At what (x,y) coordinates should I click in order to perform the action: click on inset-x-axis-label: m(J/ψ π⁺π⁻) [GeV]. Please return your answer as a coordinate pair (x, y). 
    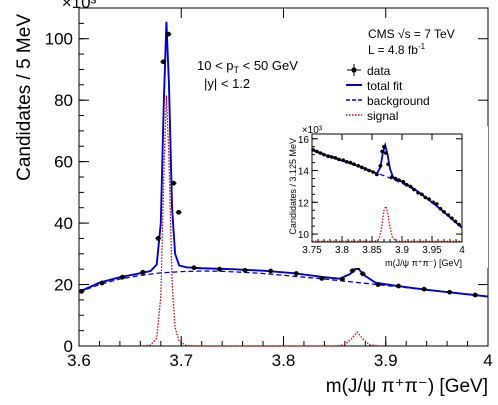
    Looking at the image, I should click on (423, 263).